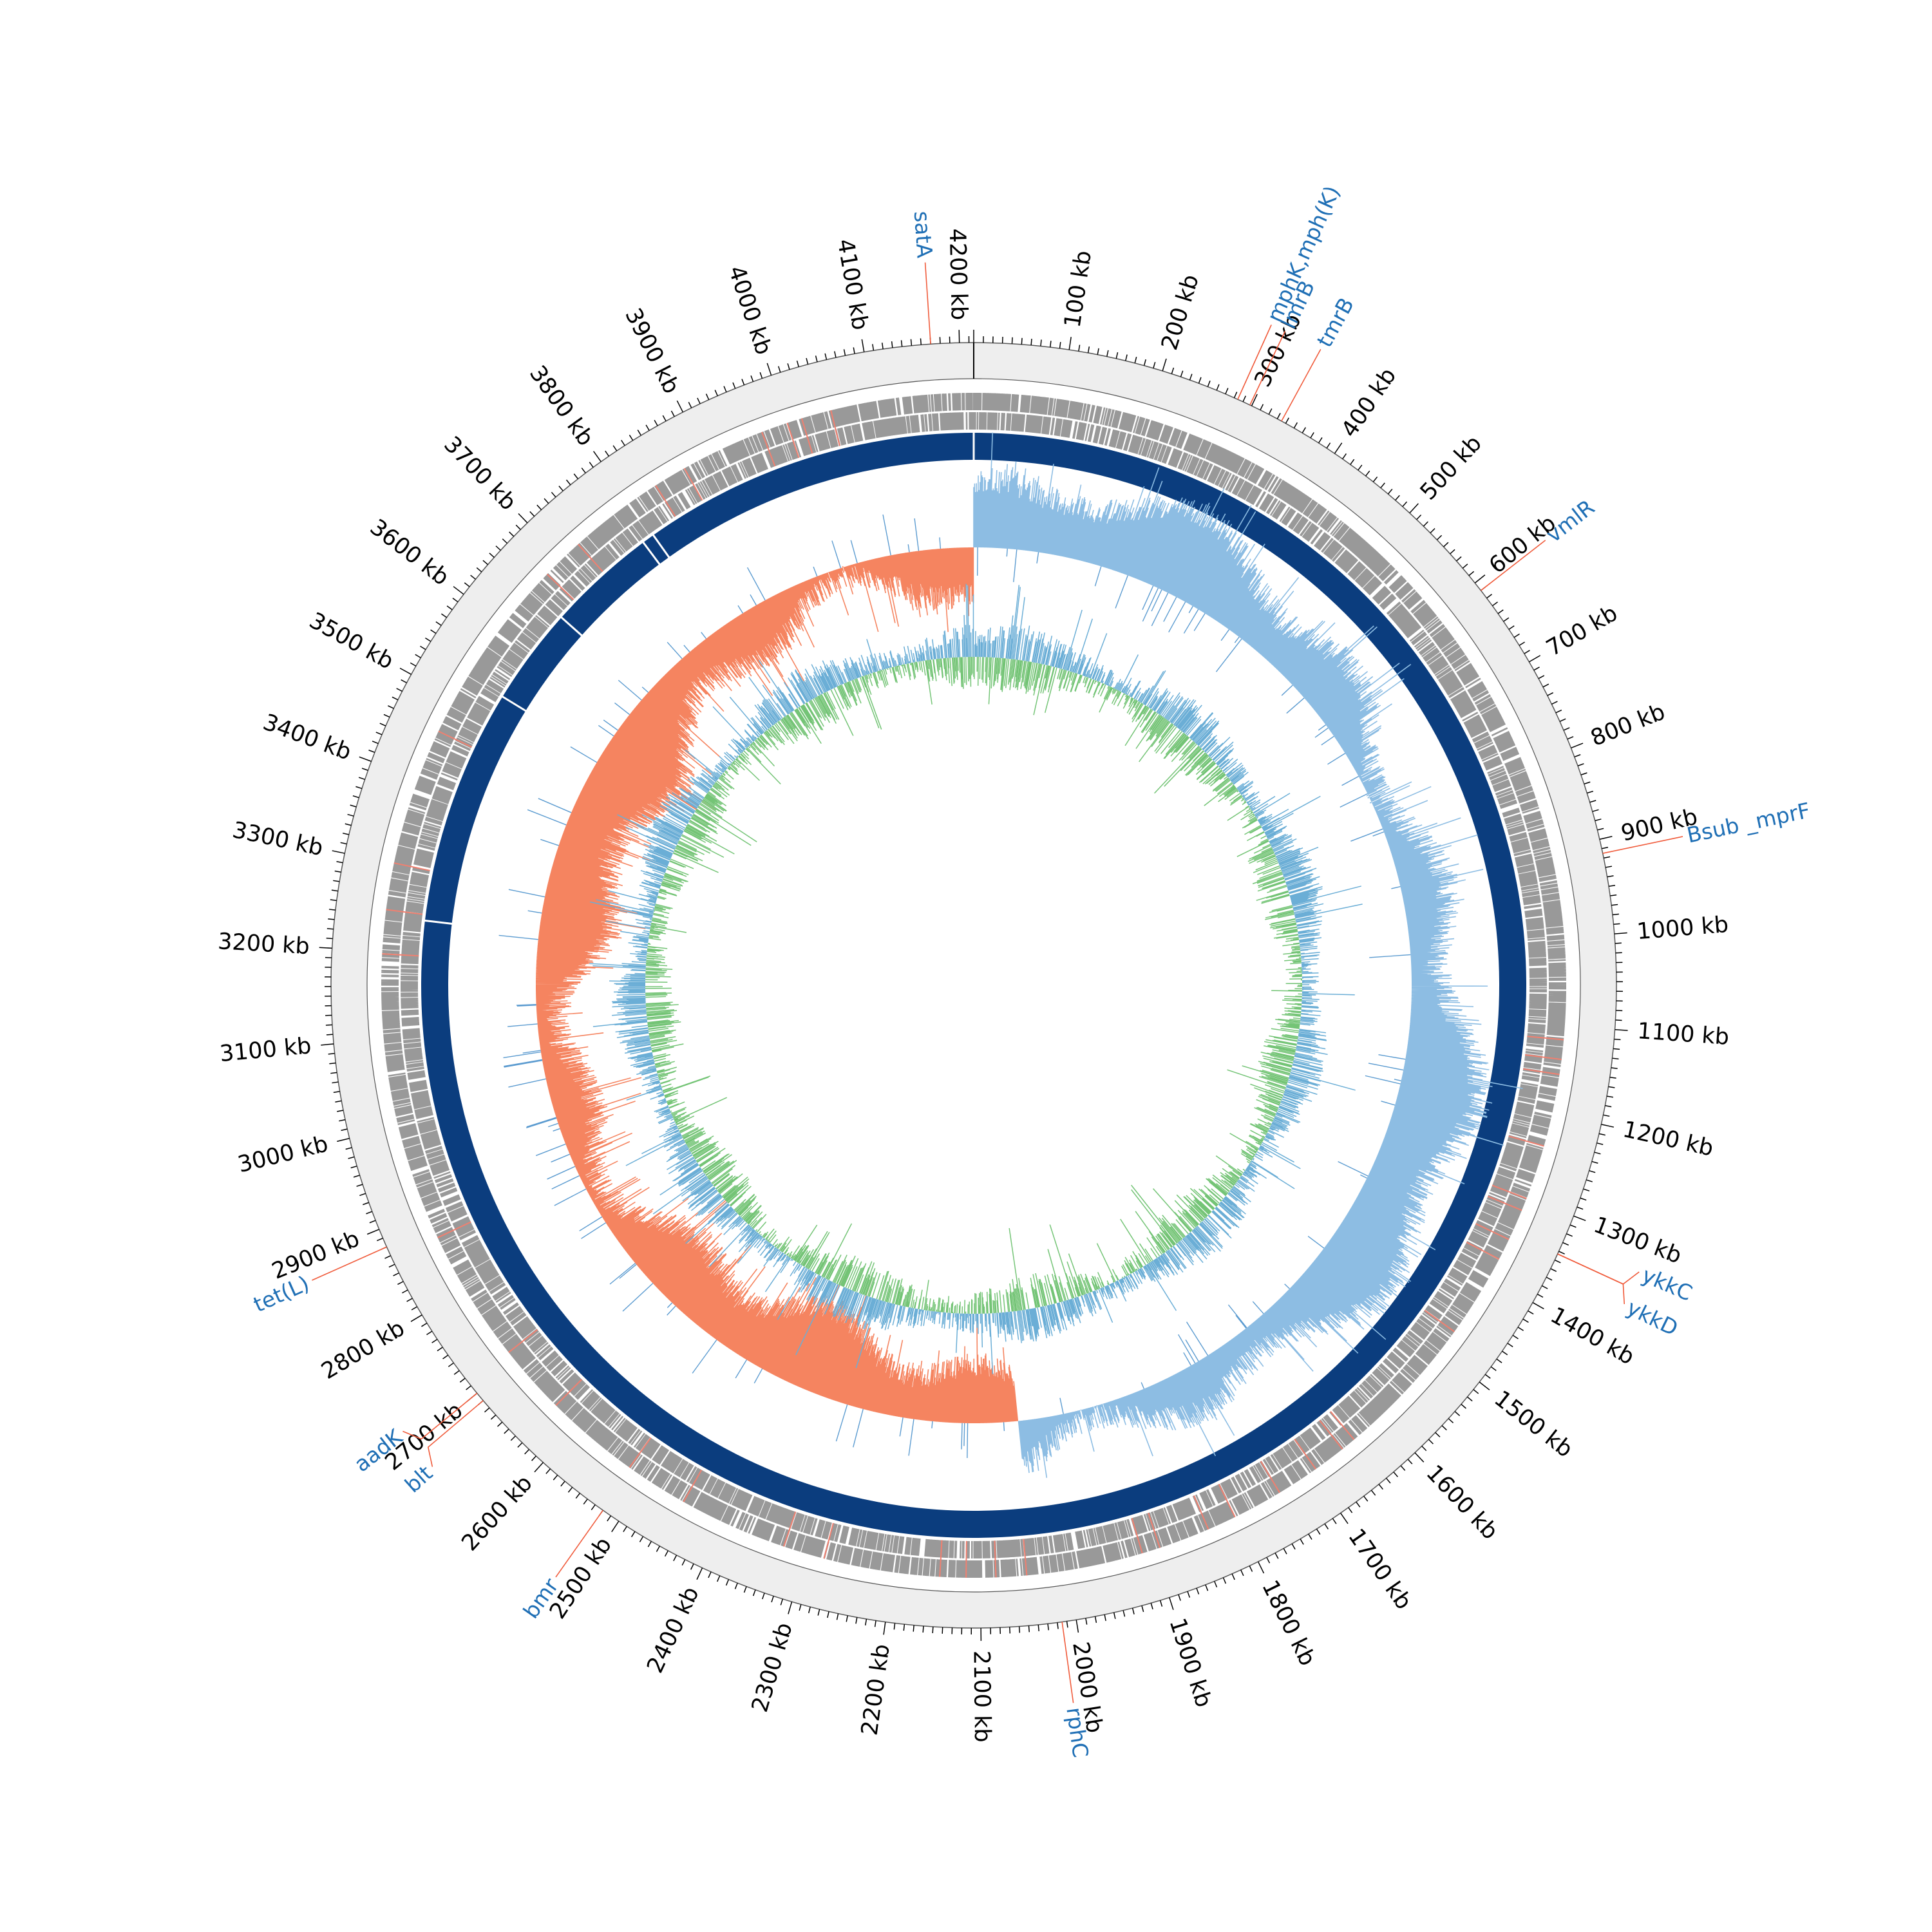 The image size is (1932, 1932). I want to click on tick-label-3900: 3900 kb, so click(652, 351).